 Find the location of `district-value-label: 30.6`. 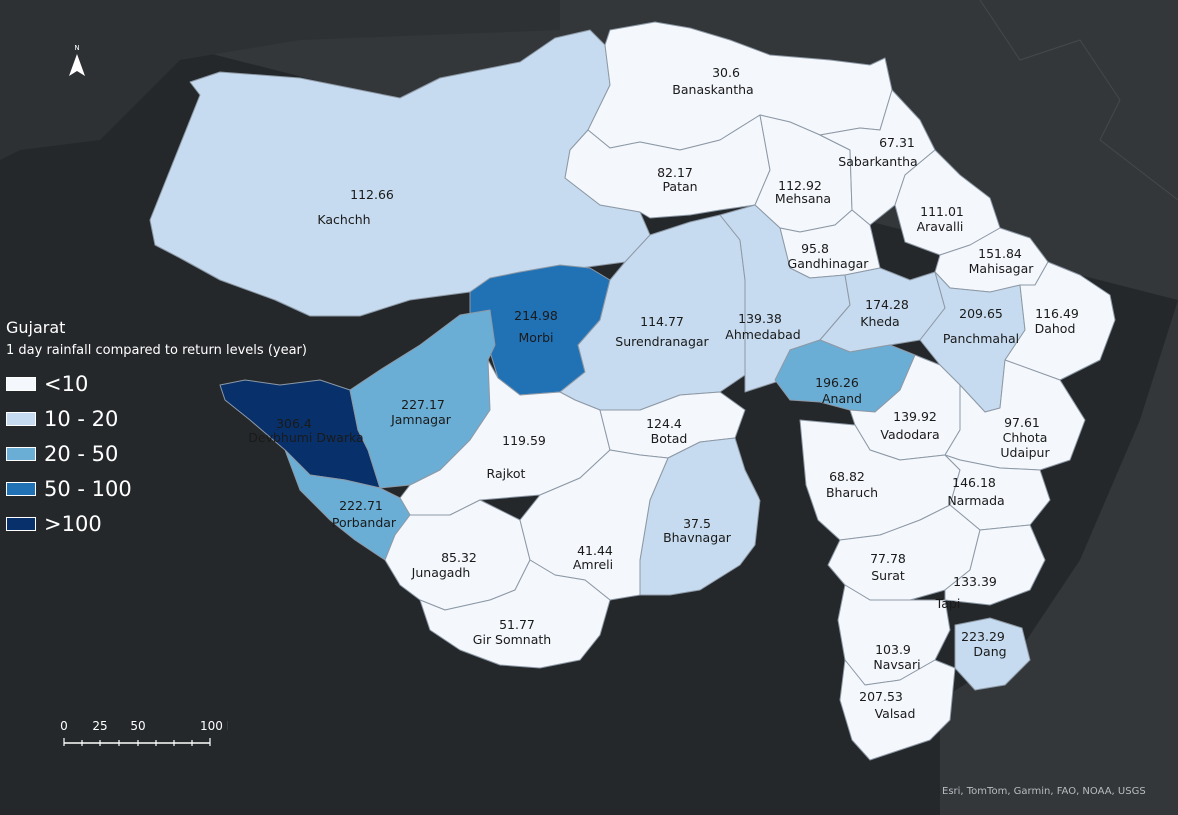

district-value-label: 30.6 is located at coordinates (726, 72).